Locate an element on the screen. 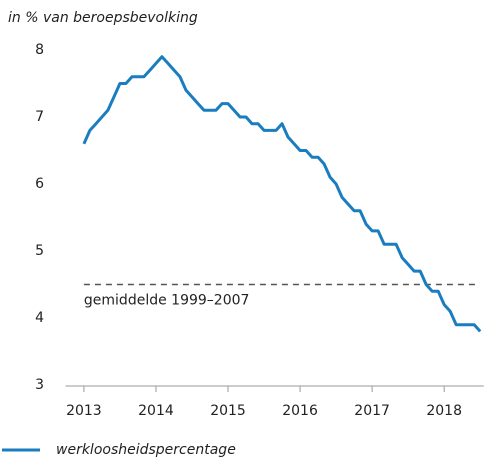 This screenshot has height=462, width=486. x-tick-label: 2016 is located at coordinates (300, 411).